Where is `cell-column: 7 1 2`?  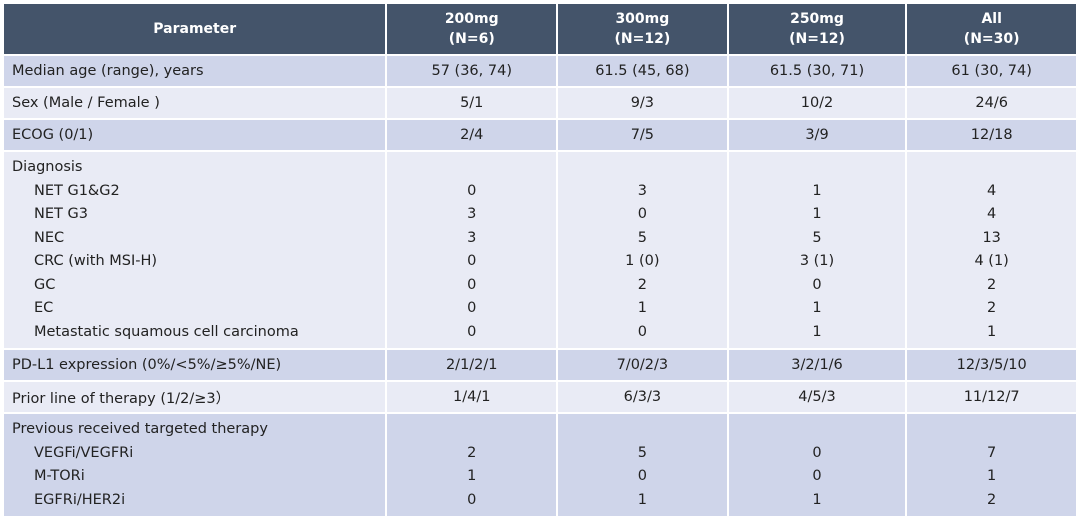 cell-column: 7 1 2 is located at coordinates (991, 465).